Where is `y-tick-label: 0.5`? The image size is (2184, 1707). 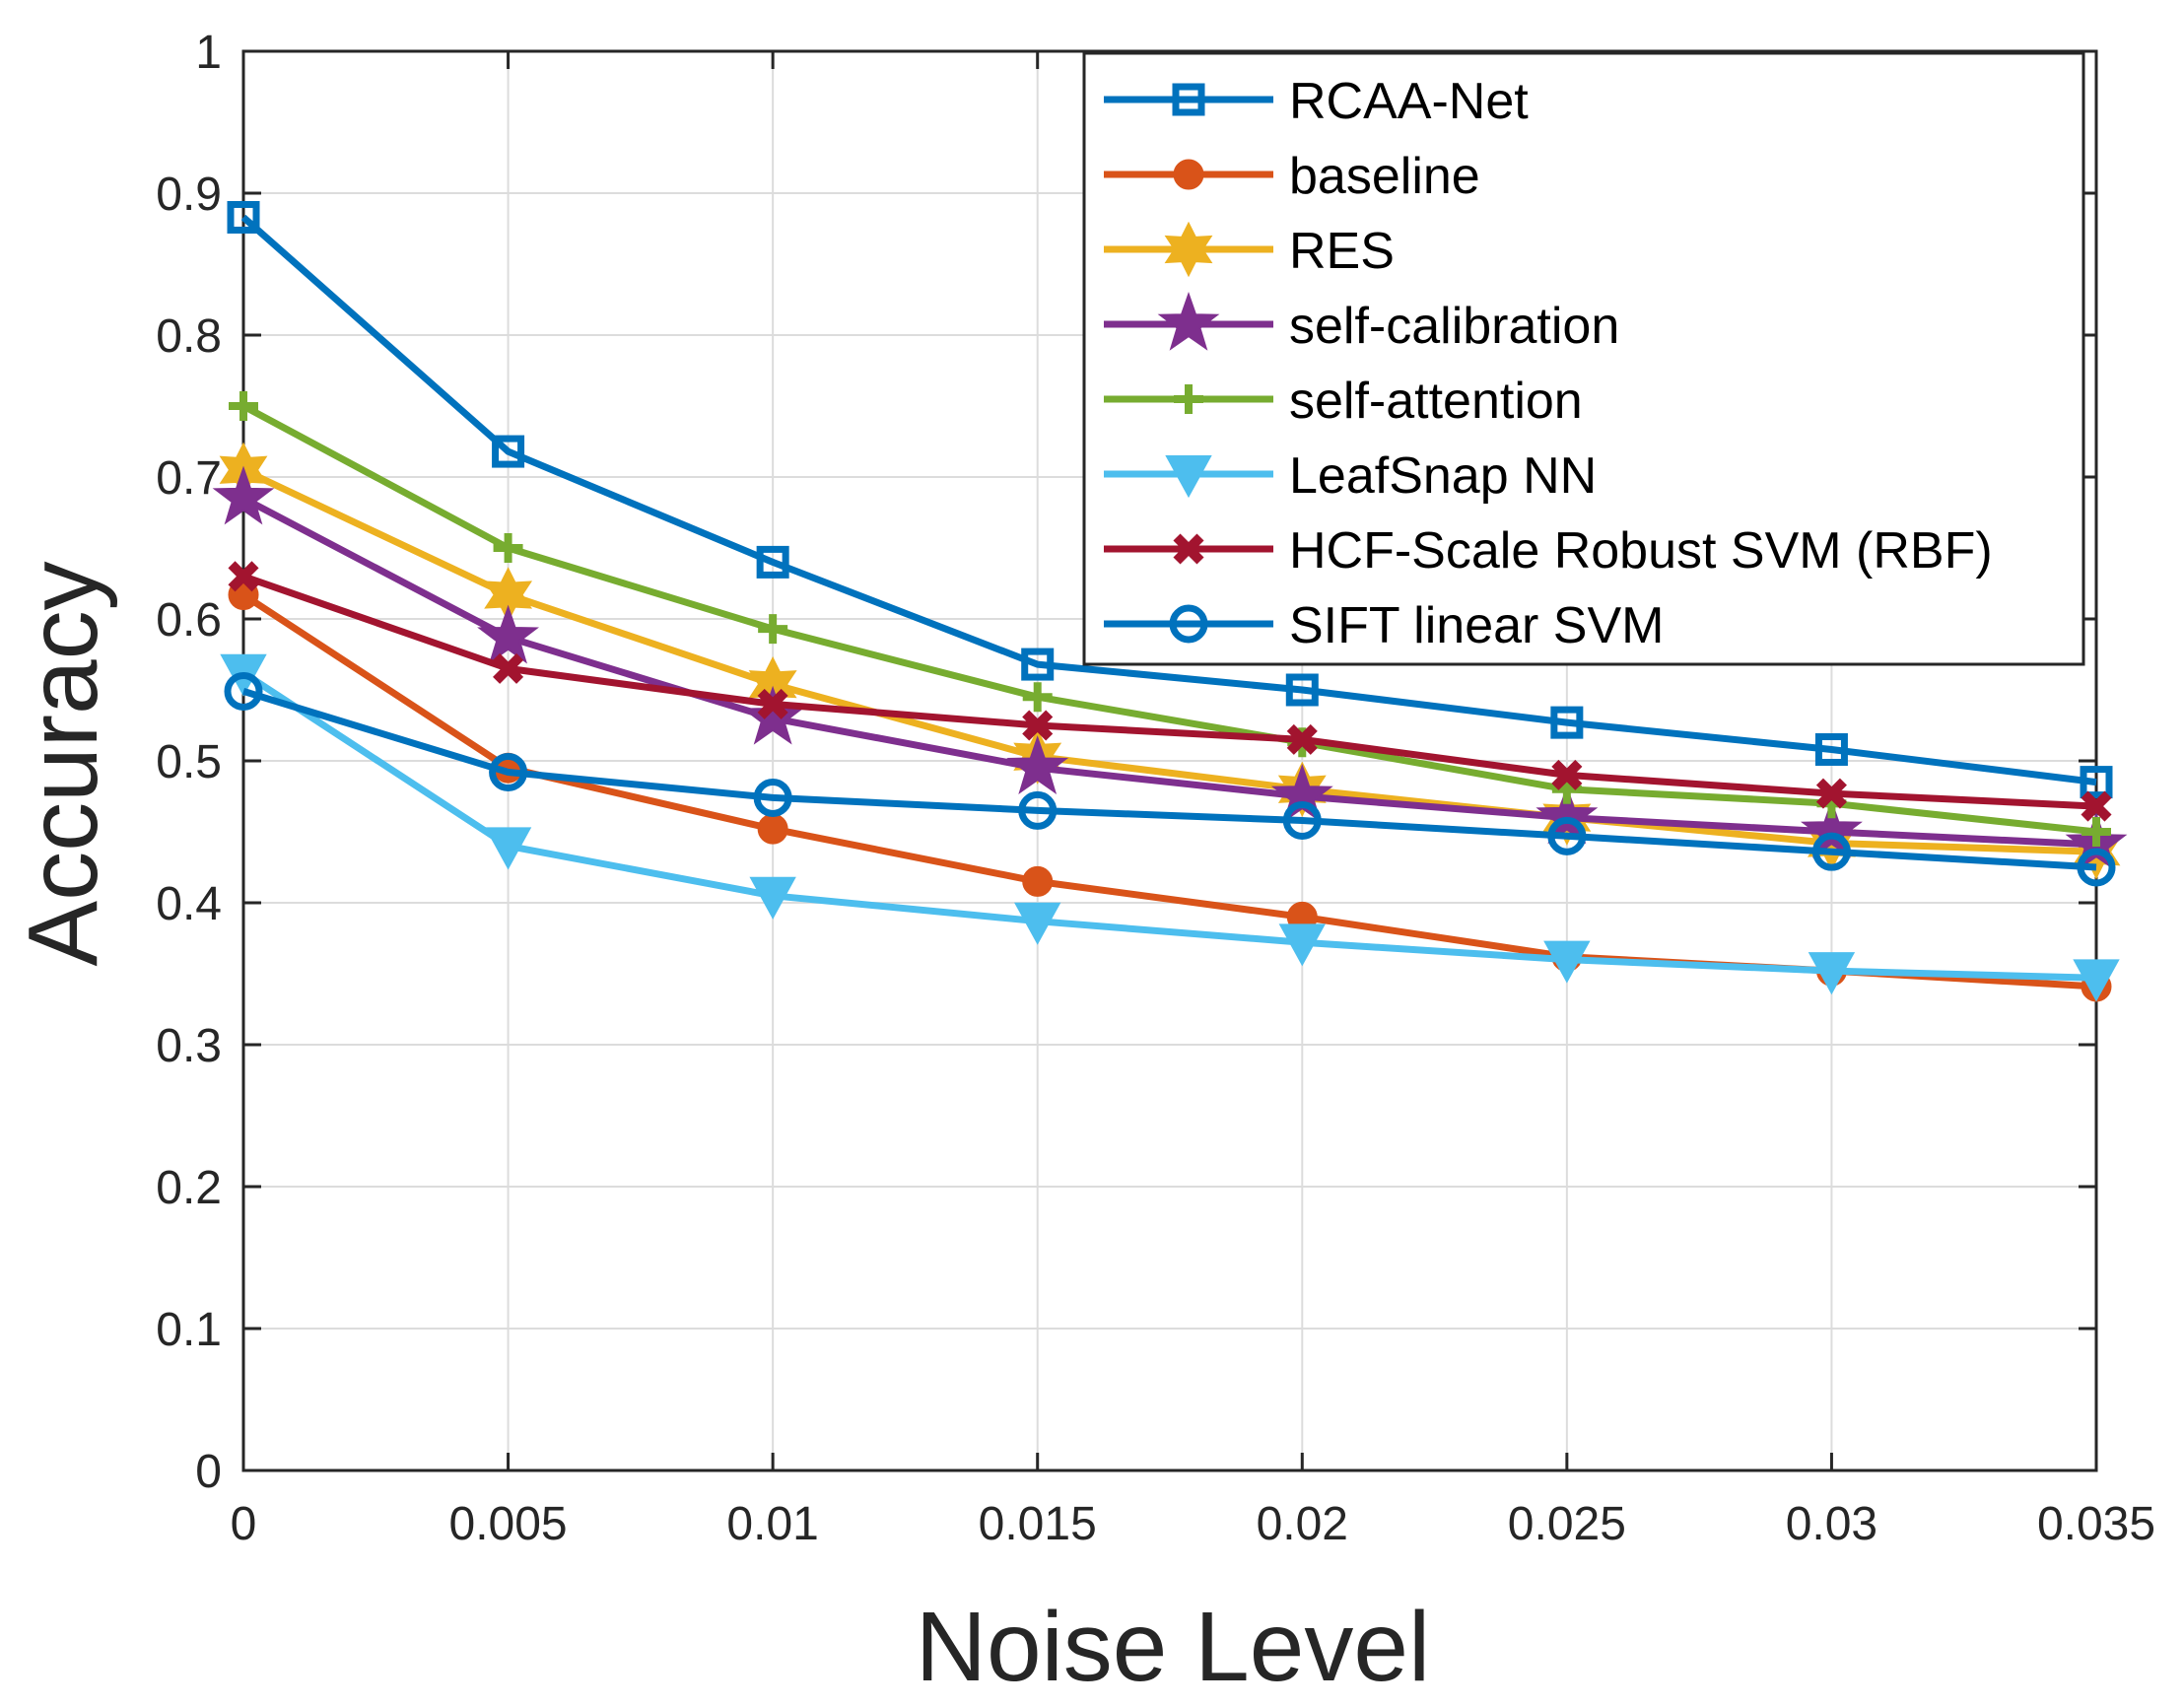
y-tick-label: 0.5 is located at coordinates (189, 762).